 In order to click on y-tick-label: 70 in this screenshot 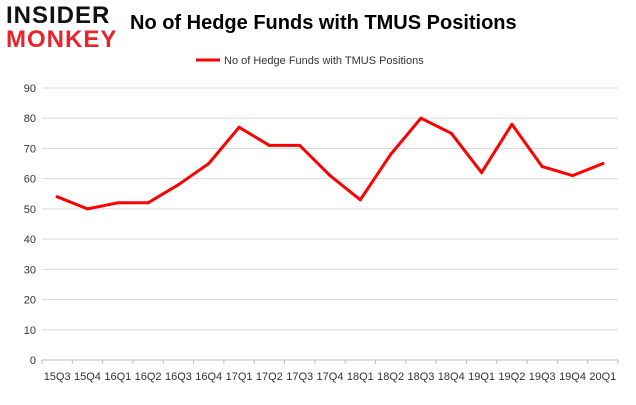, I will do `click(30, 149)`.